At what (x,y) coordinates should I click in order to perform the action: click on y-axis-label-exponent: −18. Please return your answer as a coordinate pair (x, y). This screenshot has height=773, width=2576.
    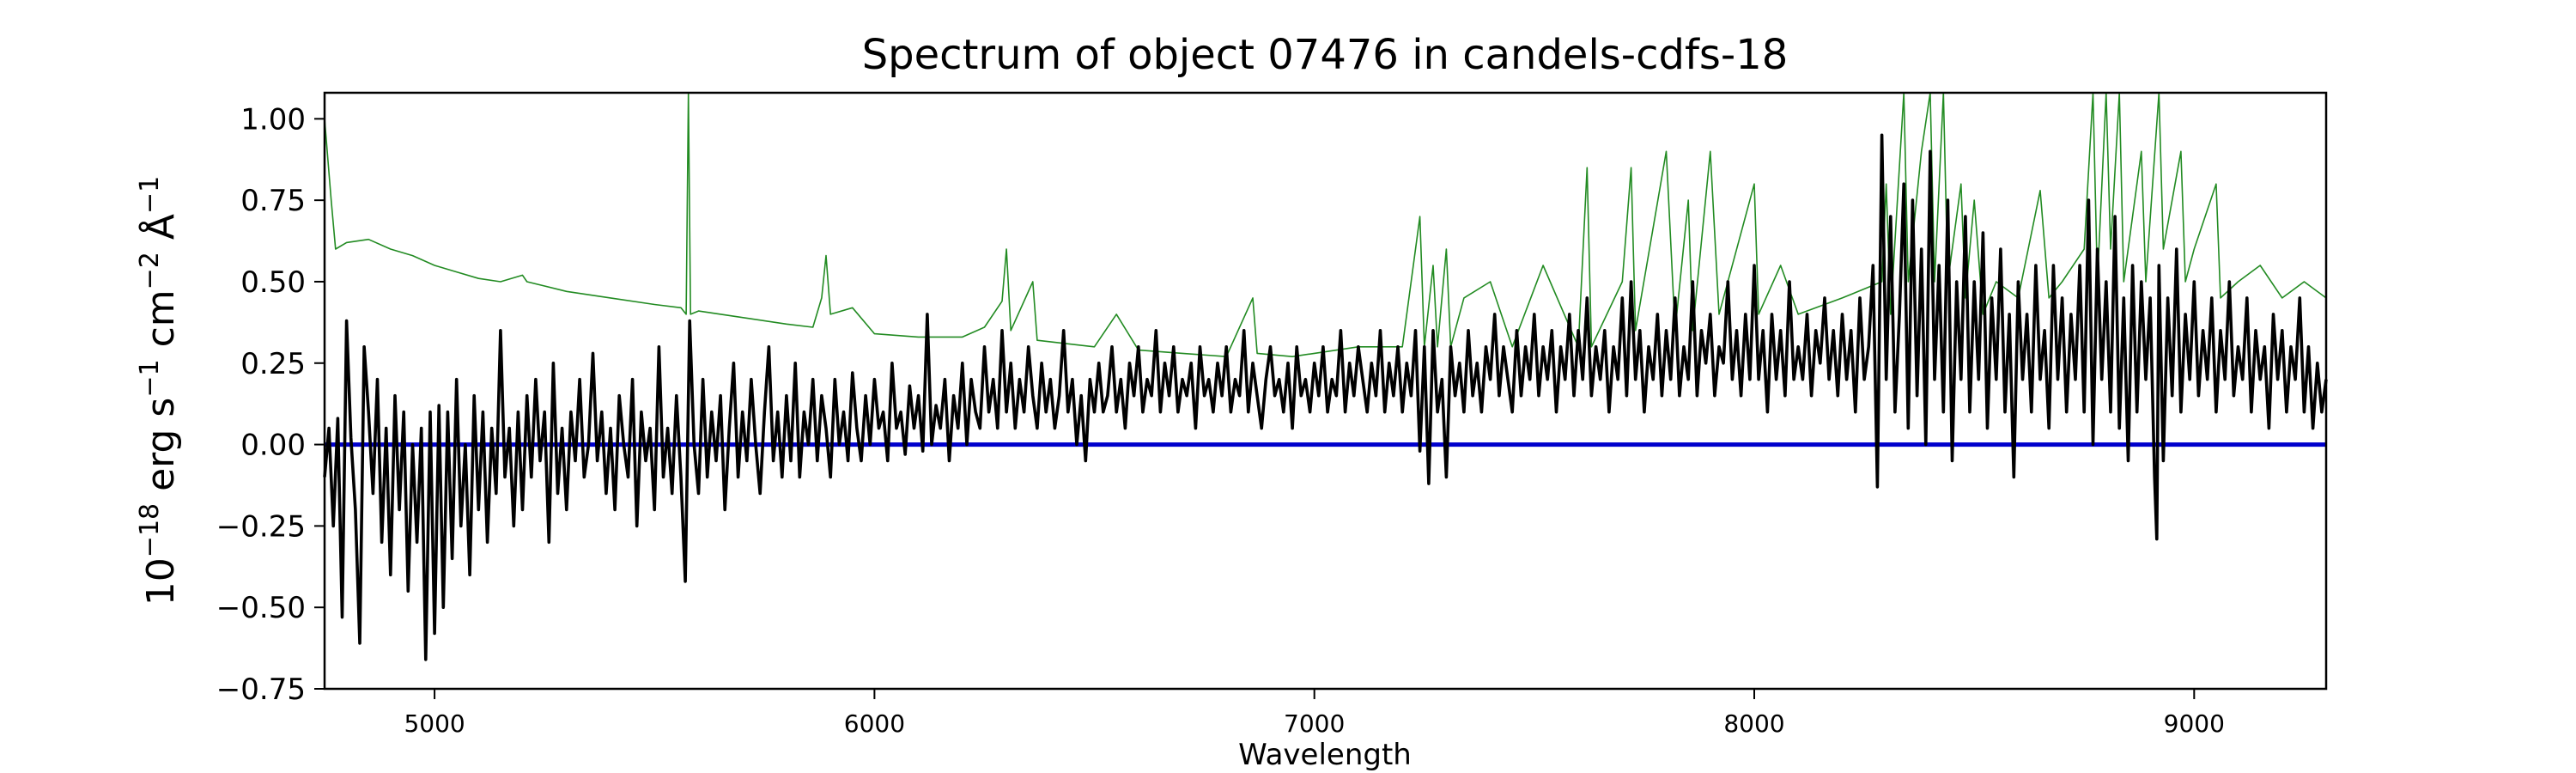
    Looking at the image, I should click on (150, 530).